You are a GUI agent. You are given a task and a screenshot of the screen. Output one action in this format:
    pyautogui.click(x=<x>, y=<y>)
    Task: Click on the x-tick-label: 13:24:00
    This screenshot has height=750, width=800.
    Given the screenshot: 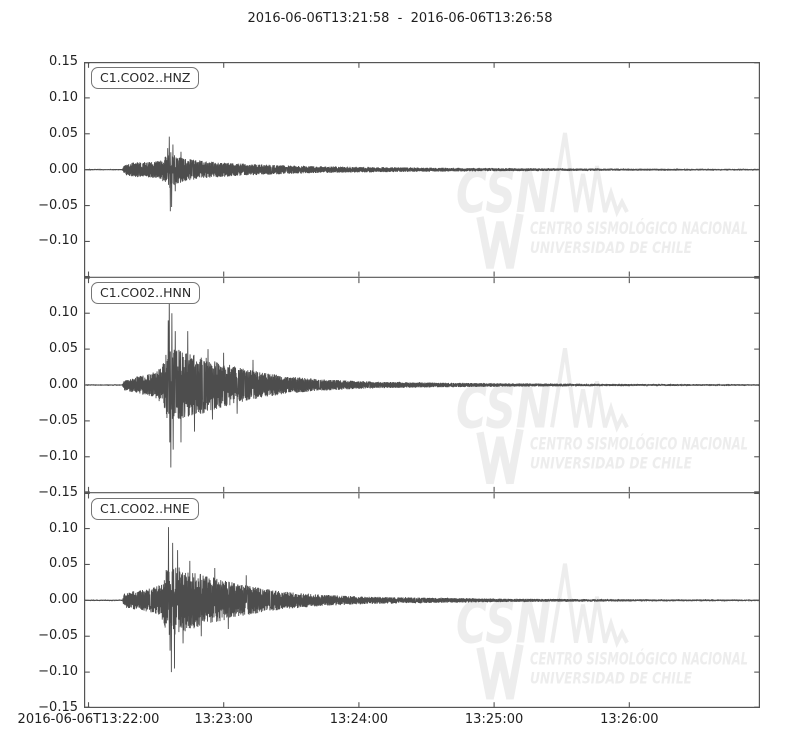 What is the action you would take?
    pyautogui.click(x=359, y=719)
    